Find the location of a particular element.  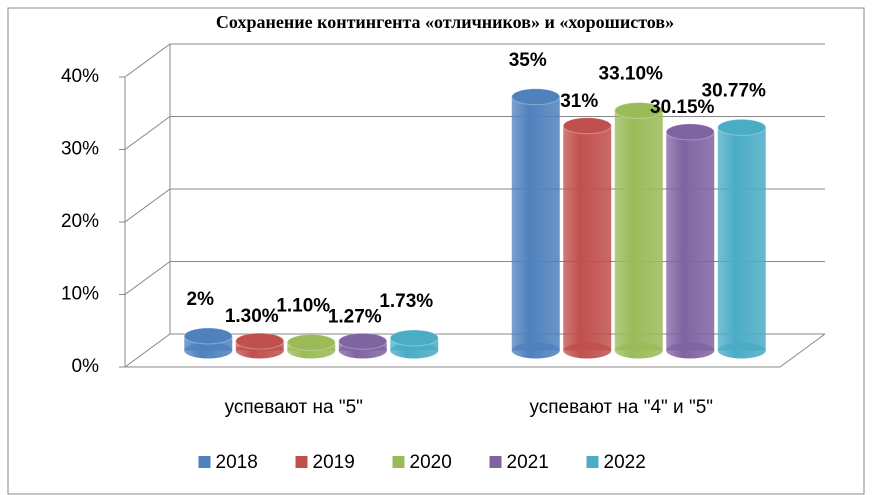

data-label: 1.27% is located at coordinates (355, 316).